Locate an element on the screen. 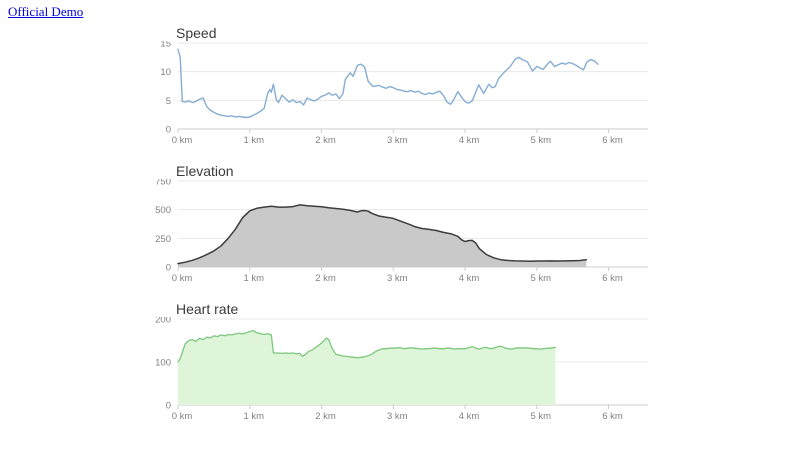 The image size is (800, 450). y-tick-label: 250 is located at coordinates (163, 239).